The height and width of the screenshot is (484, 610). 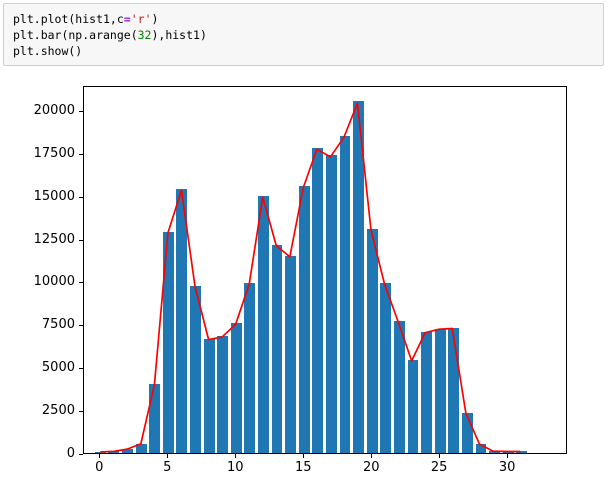 I want to click on x-tick-label: 0, so click(x=99, y=467).